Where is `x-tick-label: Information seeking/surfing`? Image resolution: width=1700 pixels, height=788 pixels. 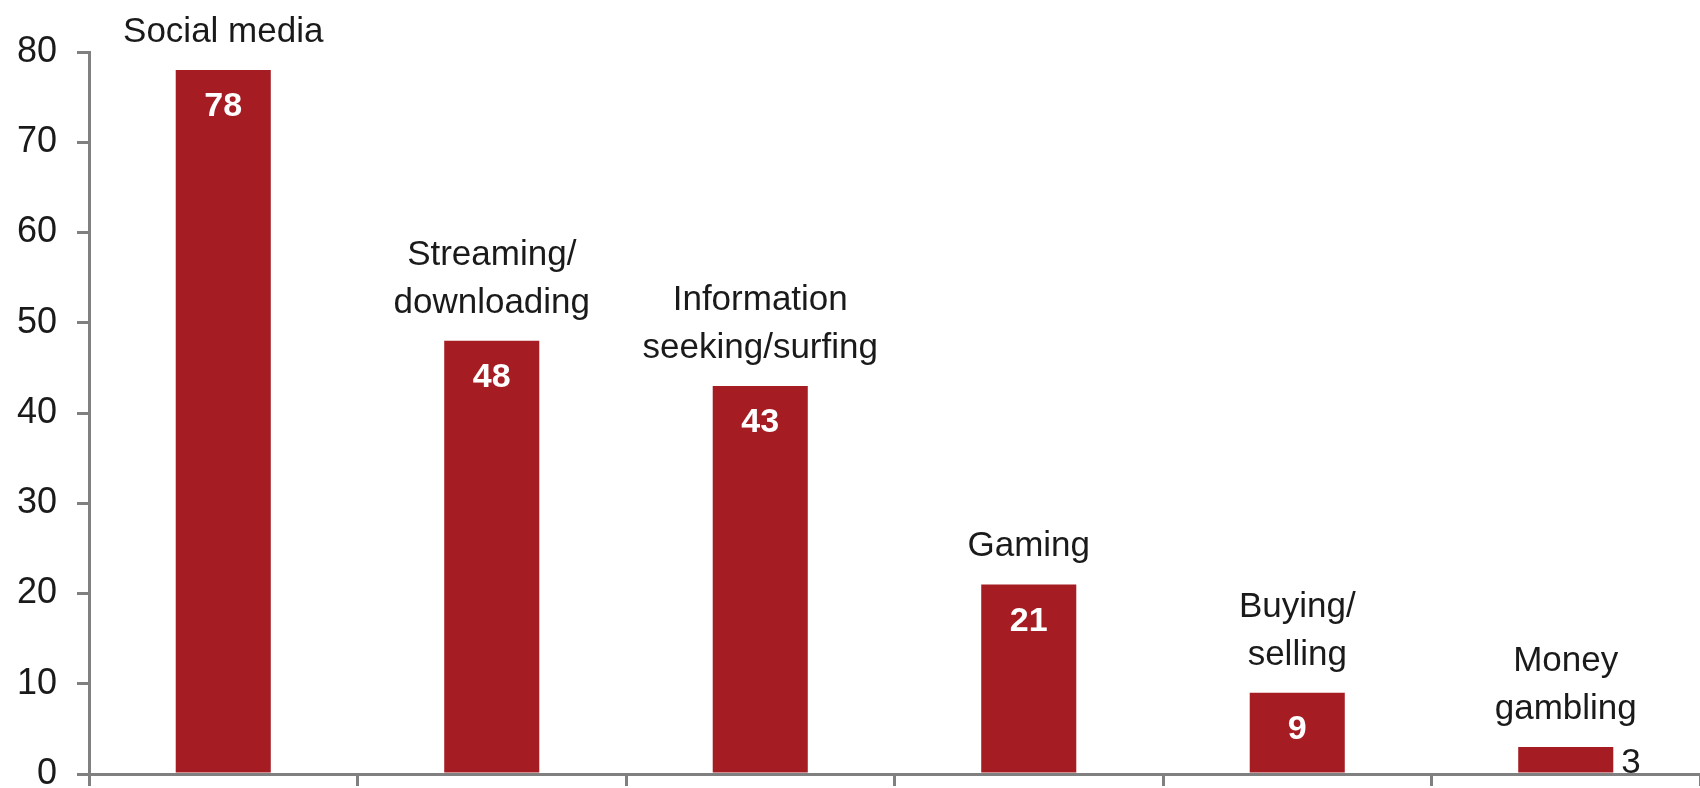 x-tick-label: Information seeking/surfing is located at coordinates (760, 321).